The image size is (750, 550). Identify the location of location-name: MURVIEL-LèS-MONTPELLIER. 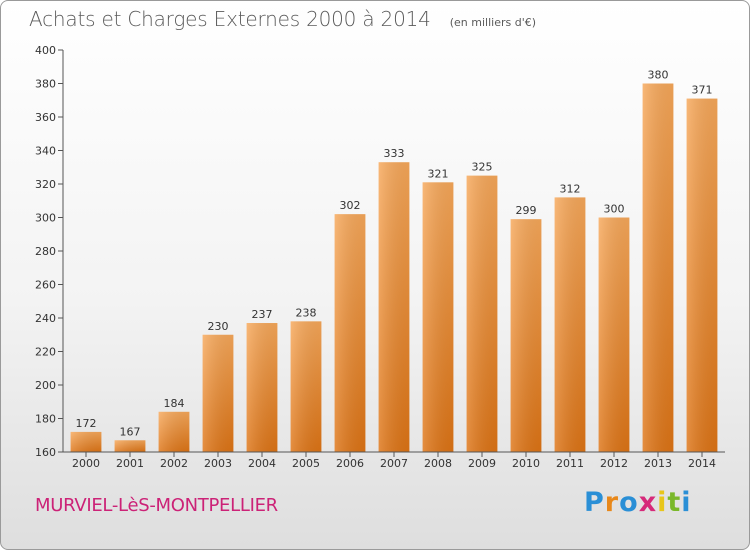
(156, 505).